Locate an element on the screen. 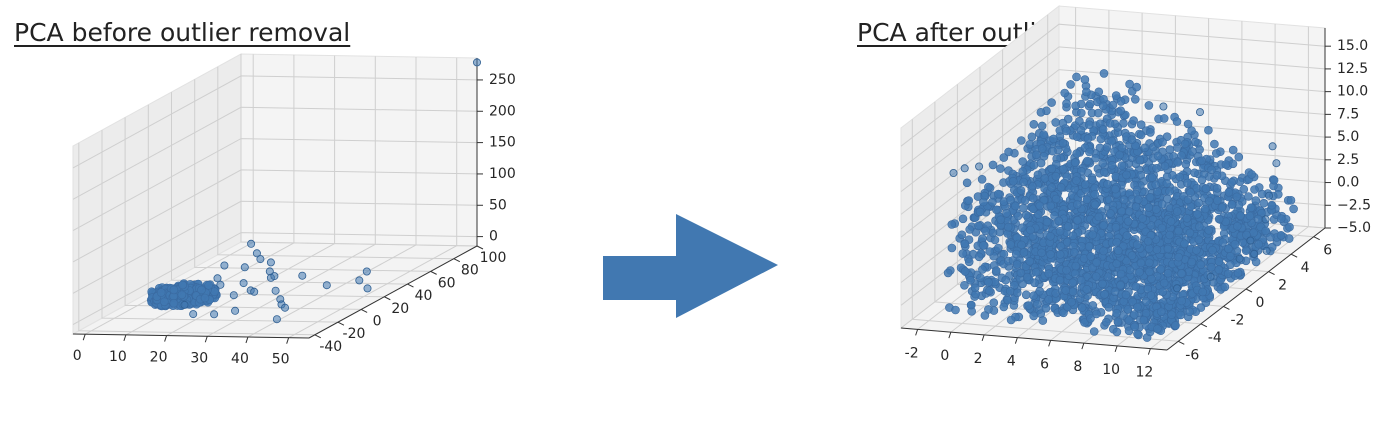 This screenshot has width=1400, height=444. z-tick-label: −5.0 is located at coordinates (1354, 228).